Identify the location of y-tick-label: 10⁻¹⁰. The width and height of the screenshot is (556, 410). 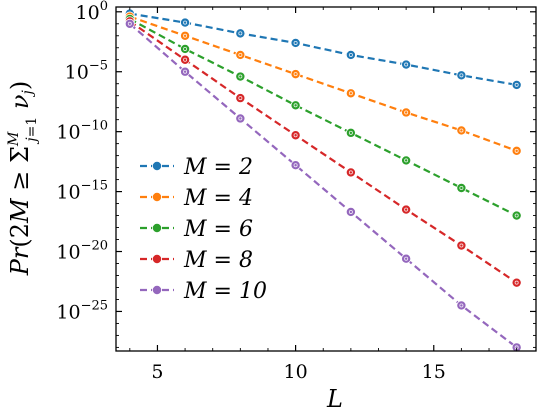
(82, 131).